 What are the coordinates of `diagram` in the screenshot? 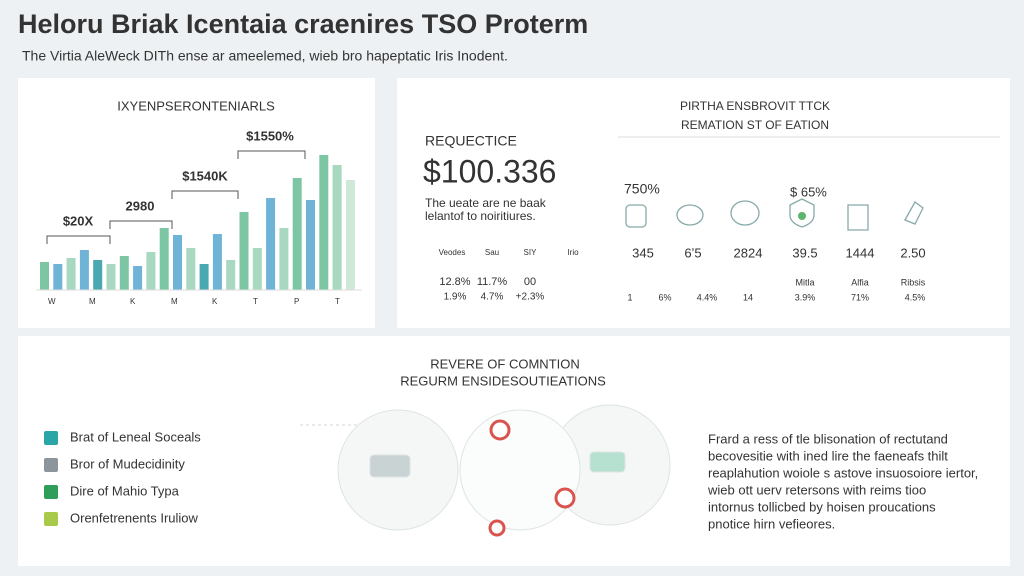 It's located at (485, 470).